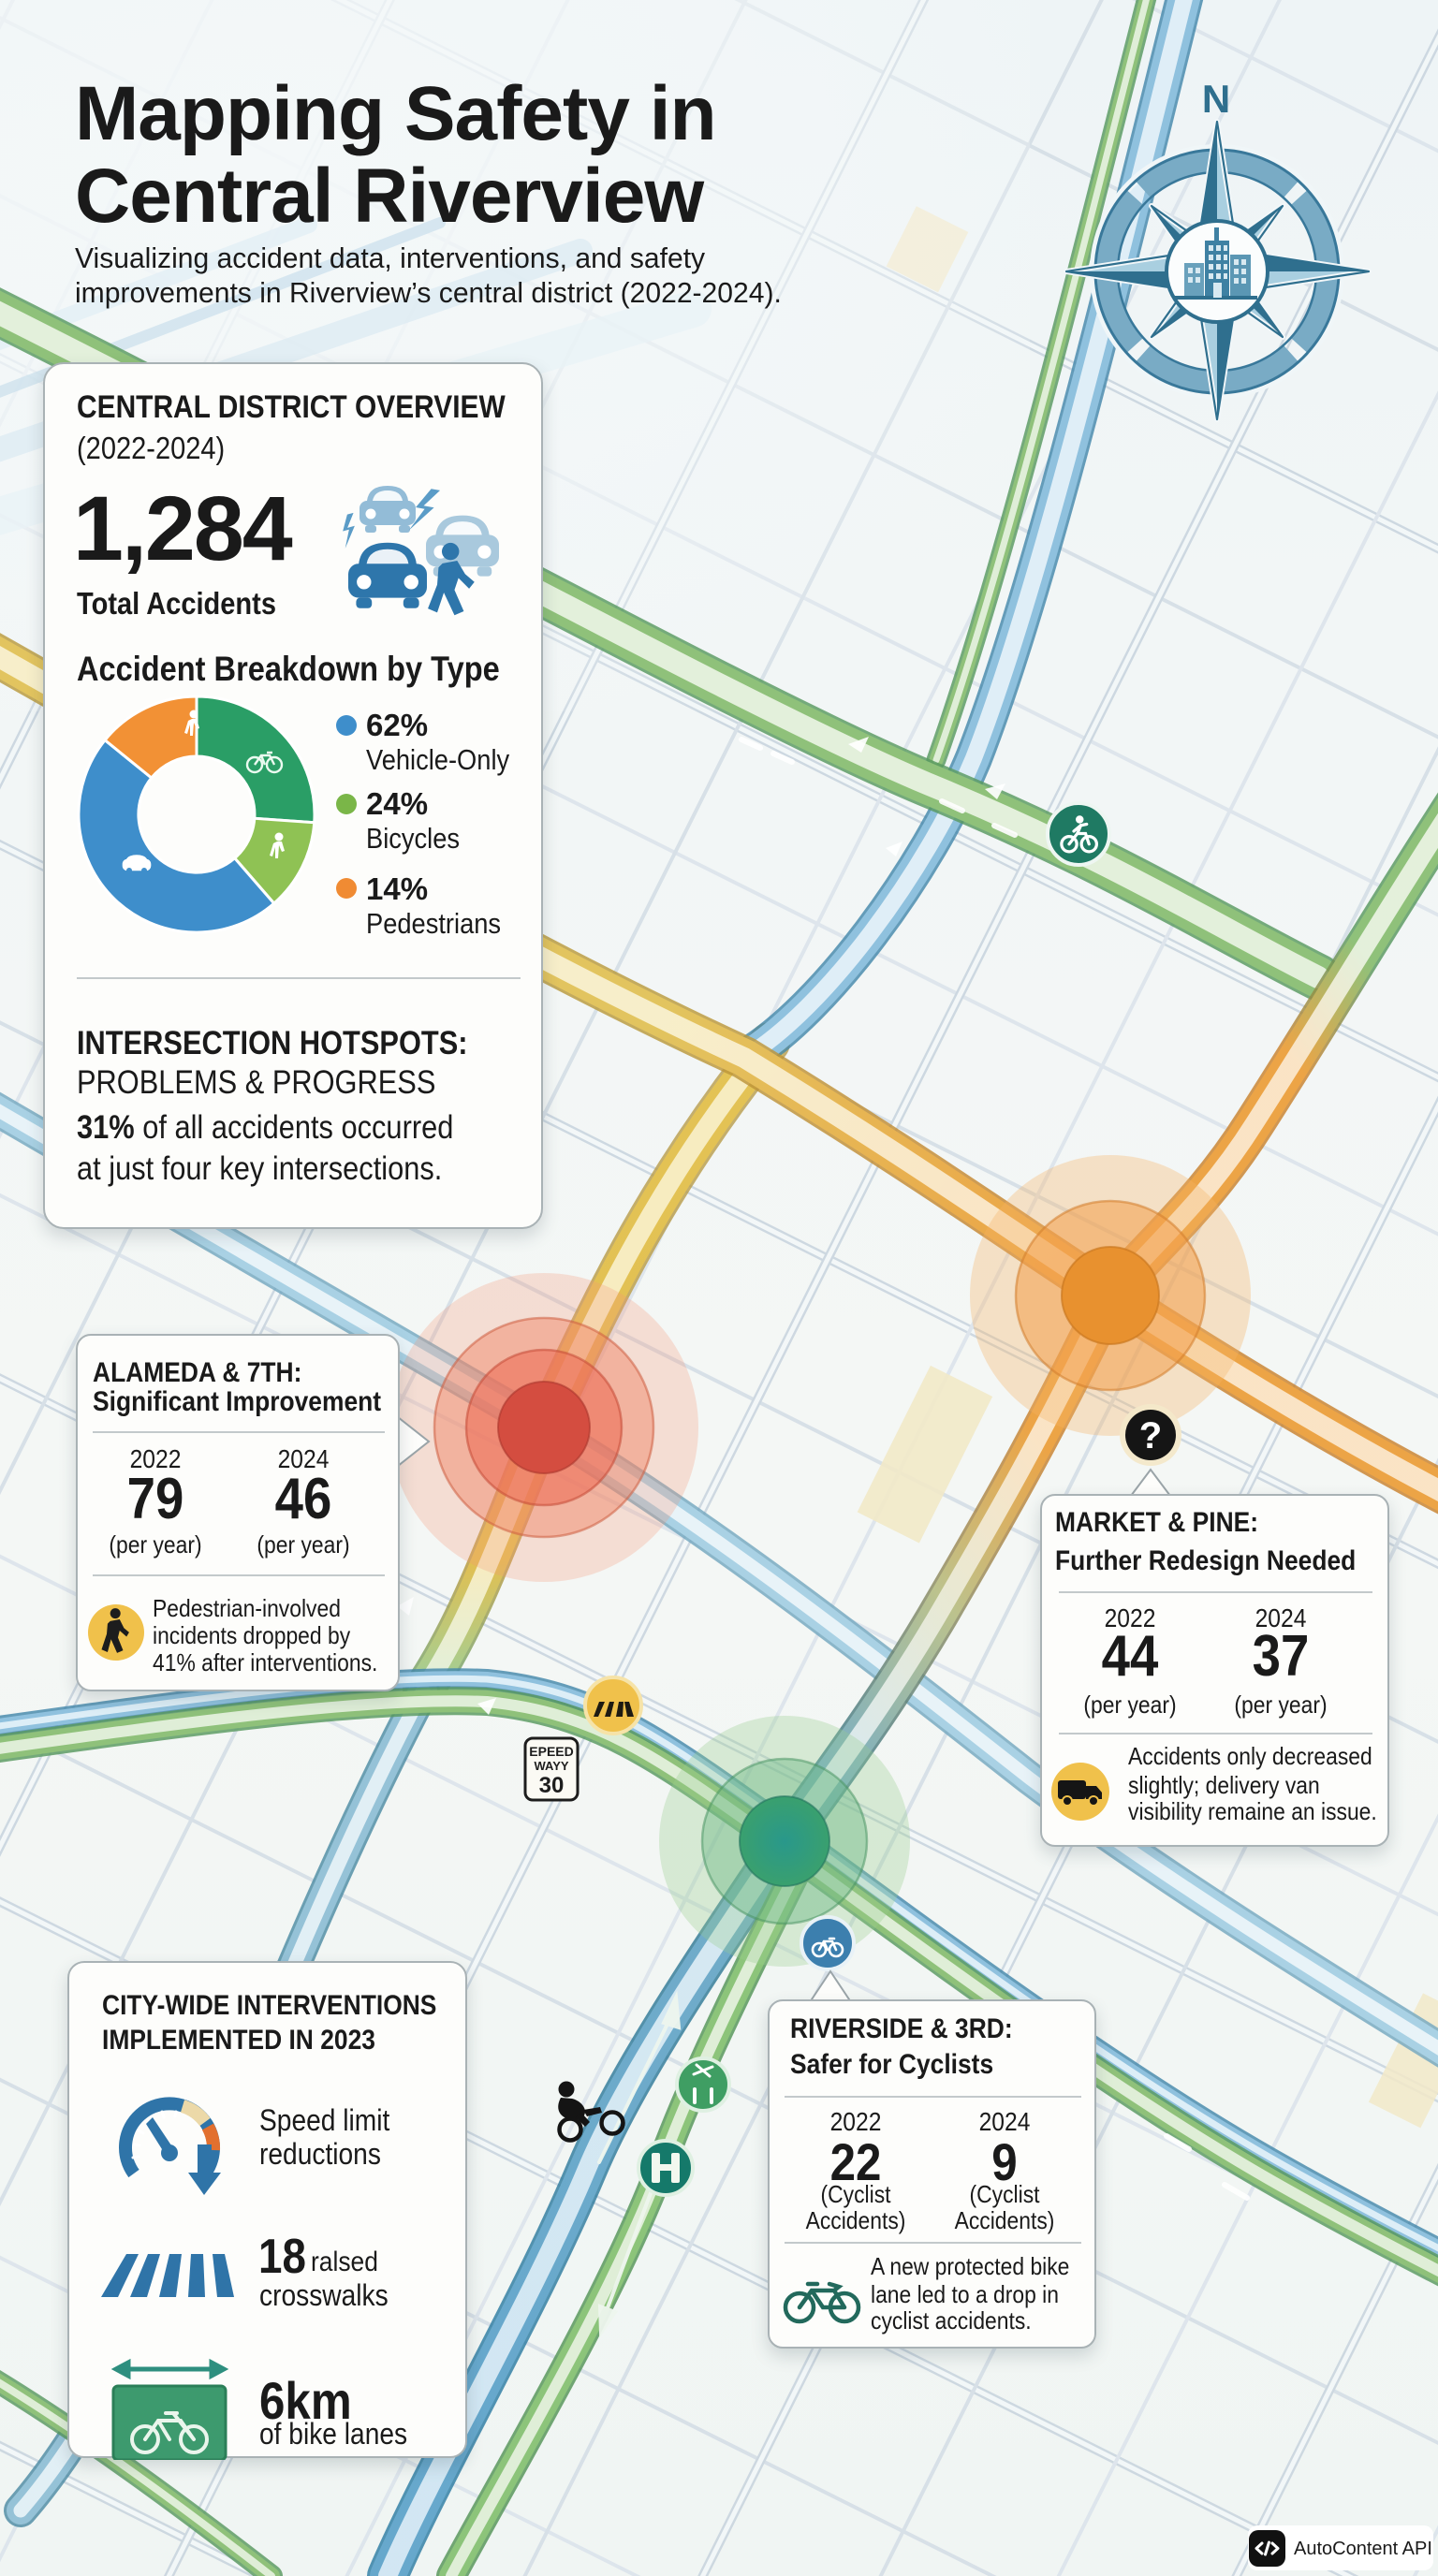  What do you see at coordinates (551, 1766) in the screenshot?
I see `svg-text: WAYY` at bounding box center [551, 1766].